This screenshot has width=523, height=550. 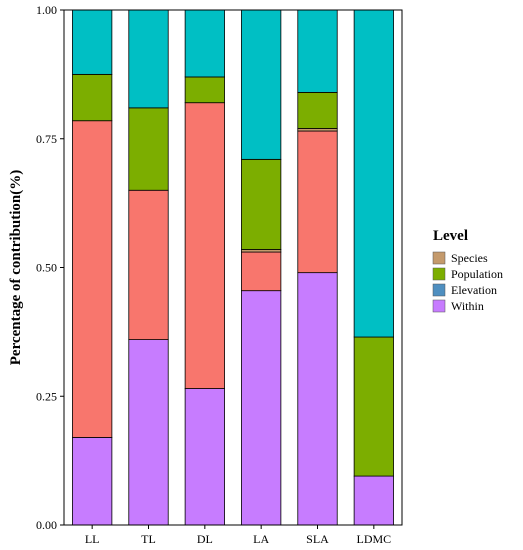 What do you see at coordinates (261, 271) in the screenshot?
I see `bar-la-residual` at bounding box center [261, 271].